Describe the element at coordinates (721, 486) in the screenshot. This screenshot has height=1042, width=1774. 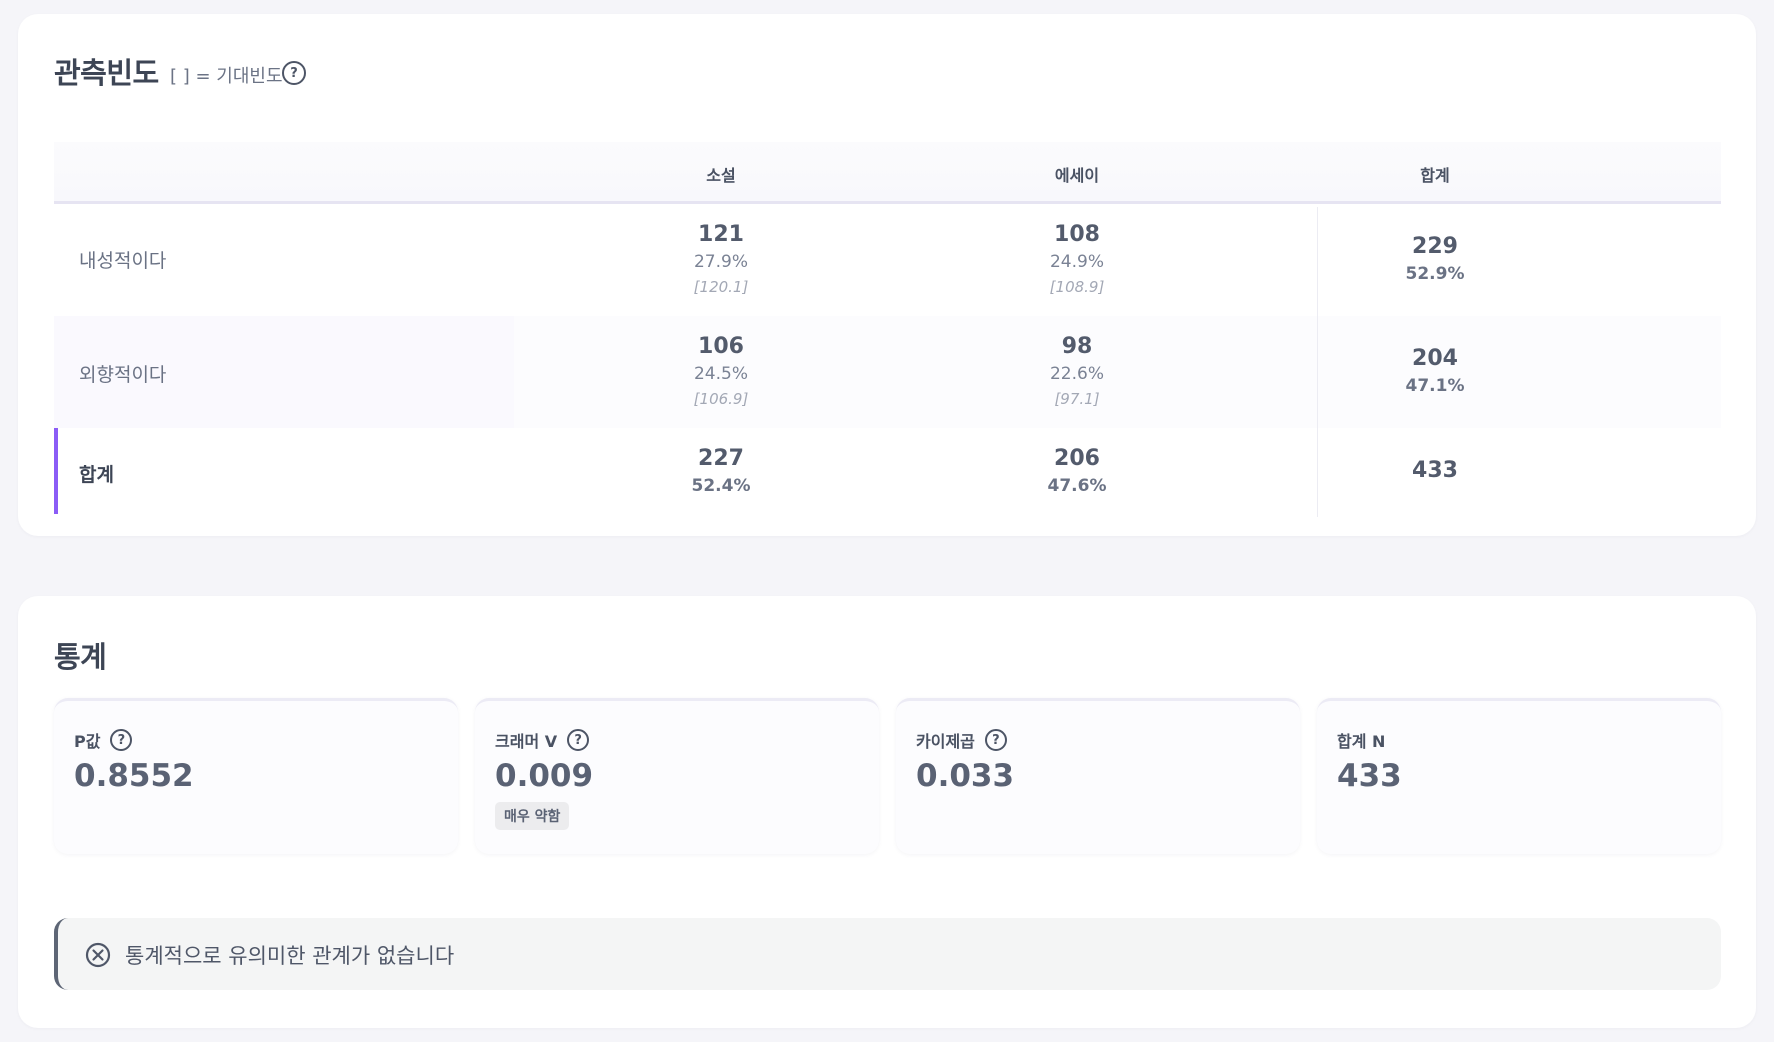
I see `cell-percent: 52.4%` at that location.